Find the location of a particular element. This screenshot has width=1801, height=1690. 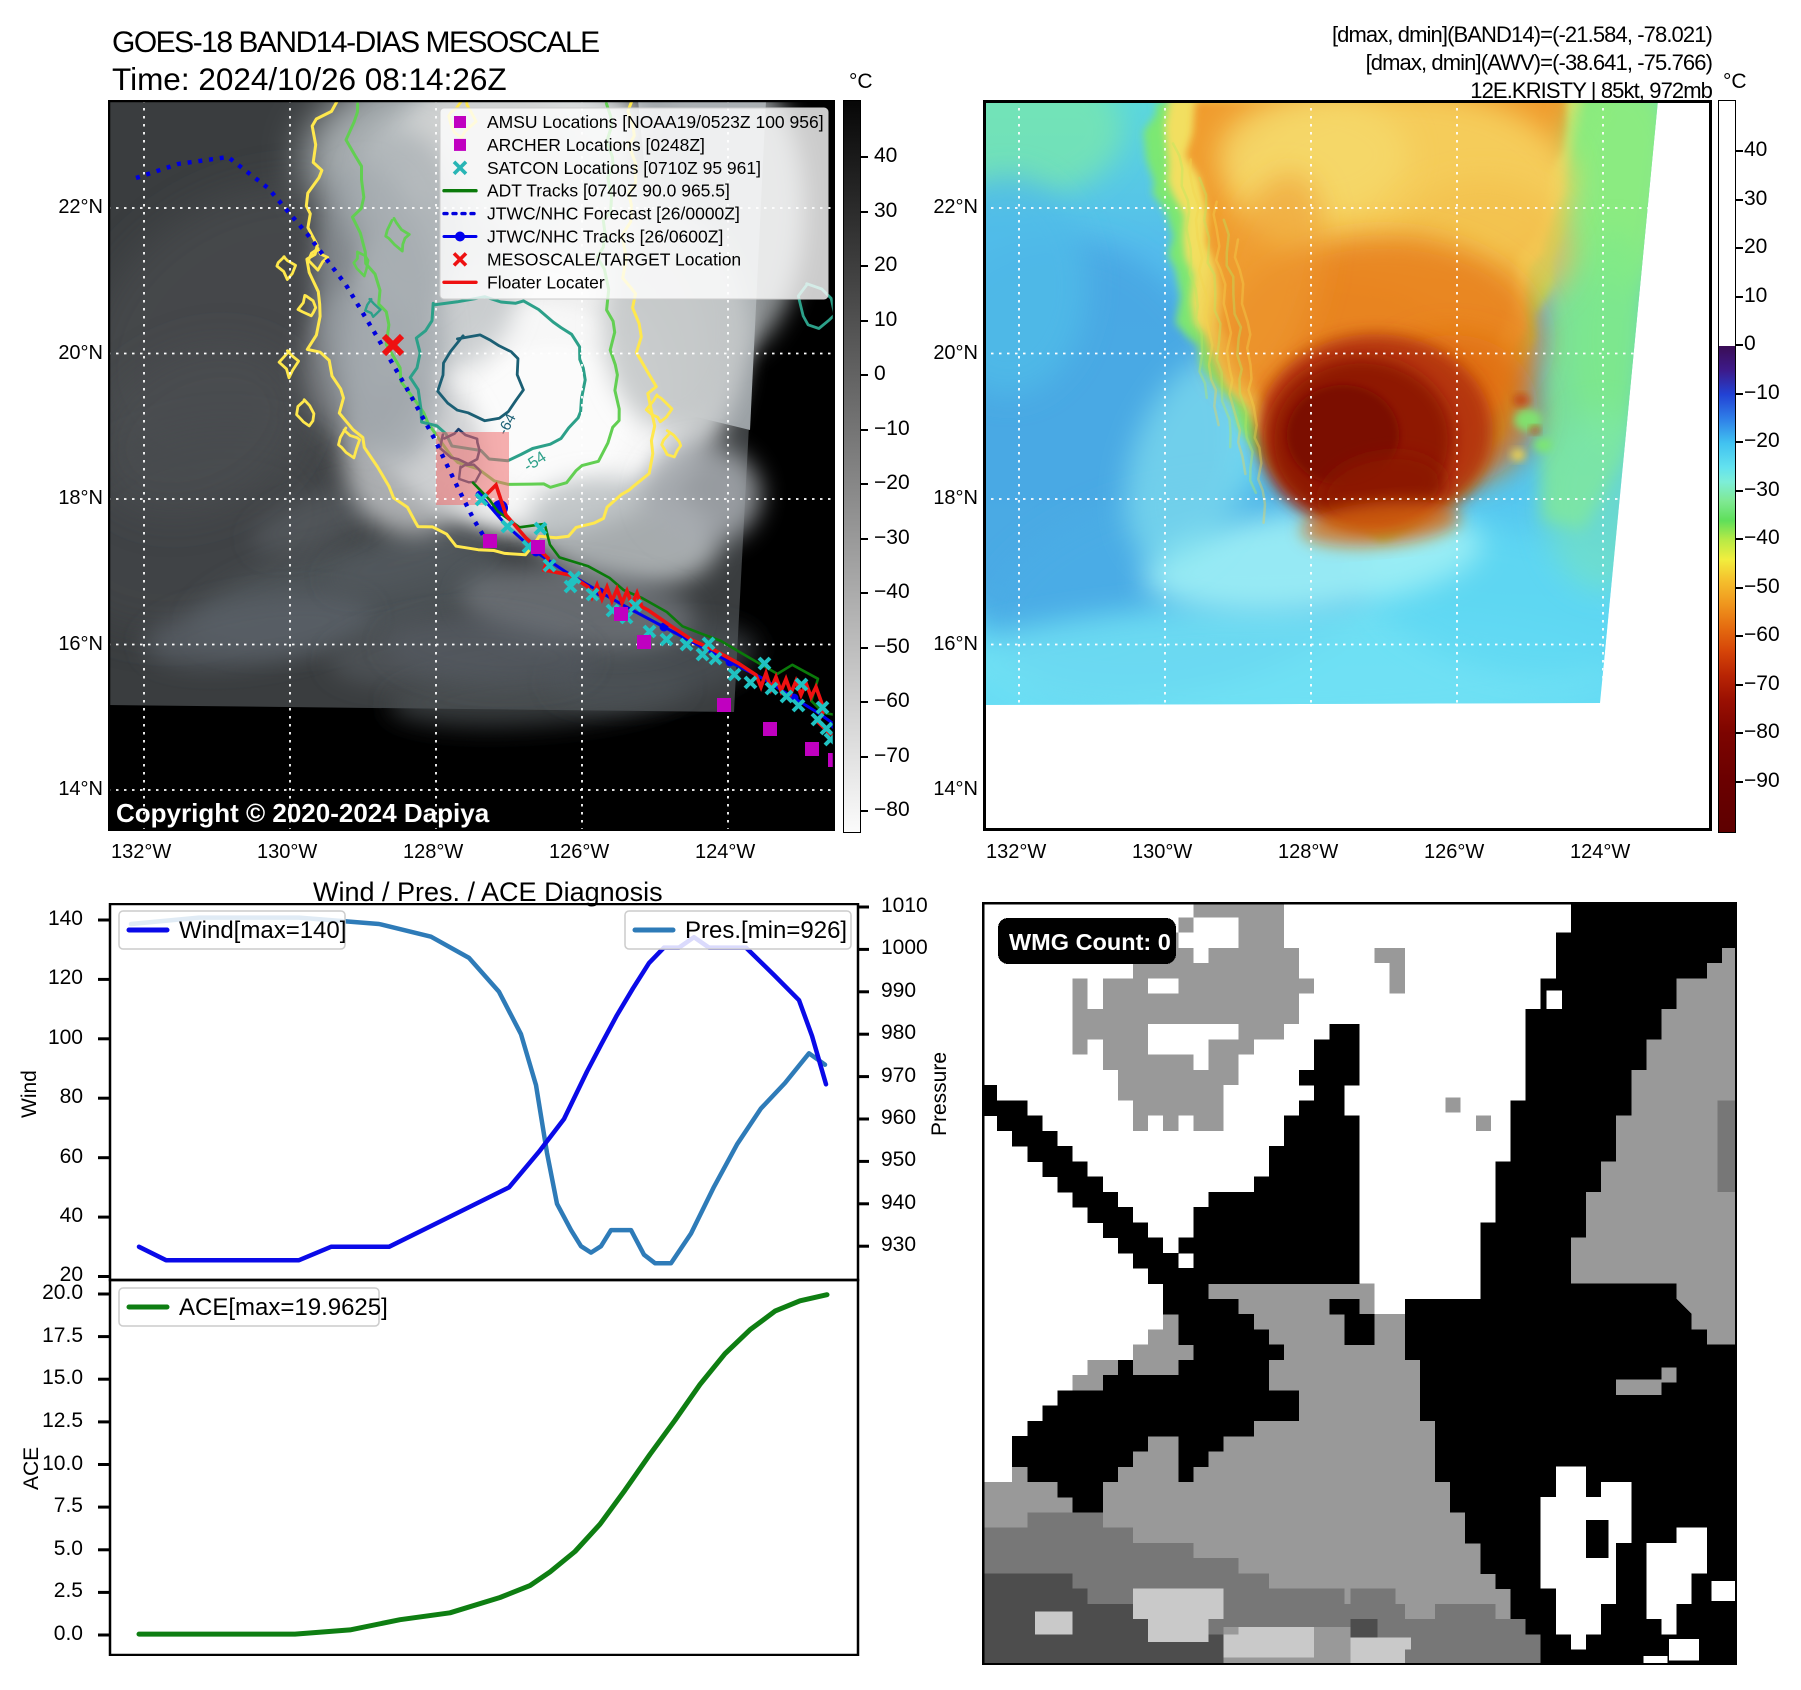

svg-text:AMSU Locations [NOAA19/0523Z 1: AMSU Locations [NOAA19/0523Z 100 956] is located at coordinates (655, 122).